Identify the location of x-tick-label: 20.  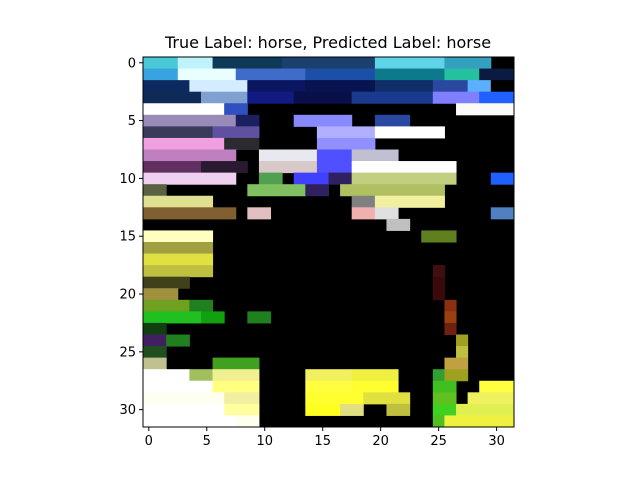
(380, 441).